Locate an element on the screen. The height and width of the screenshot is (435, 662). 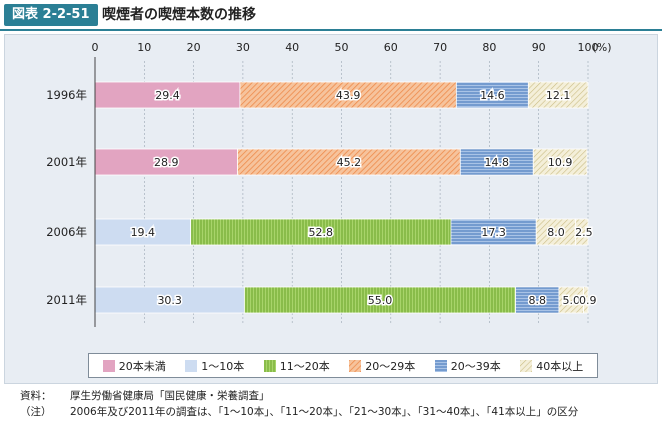
data-label: 28.9 is located at coordinates (166, 162).